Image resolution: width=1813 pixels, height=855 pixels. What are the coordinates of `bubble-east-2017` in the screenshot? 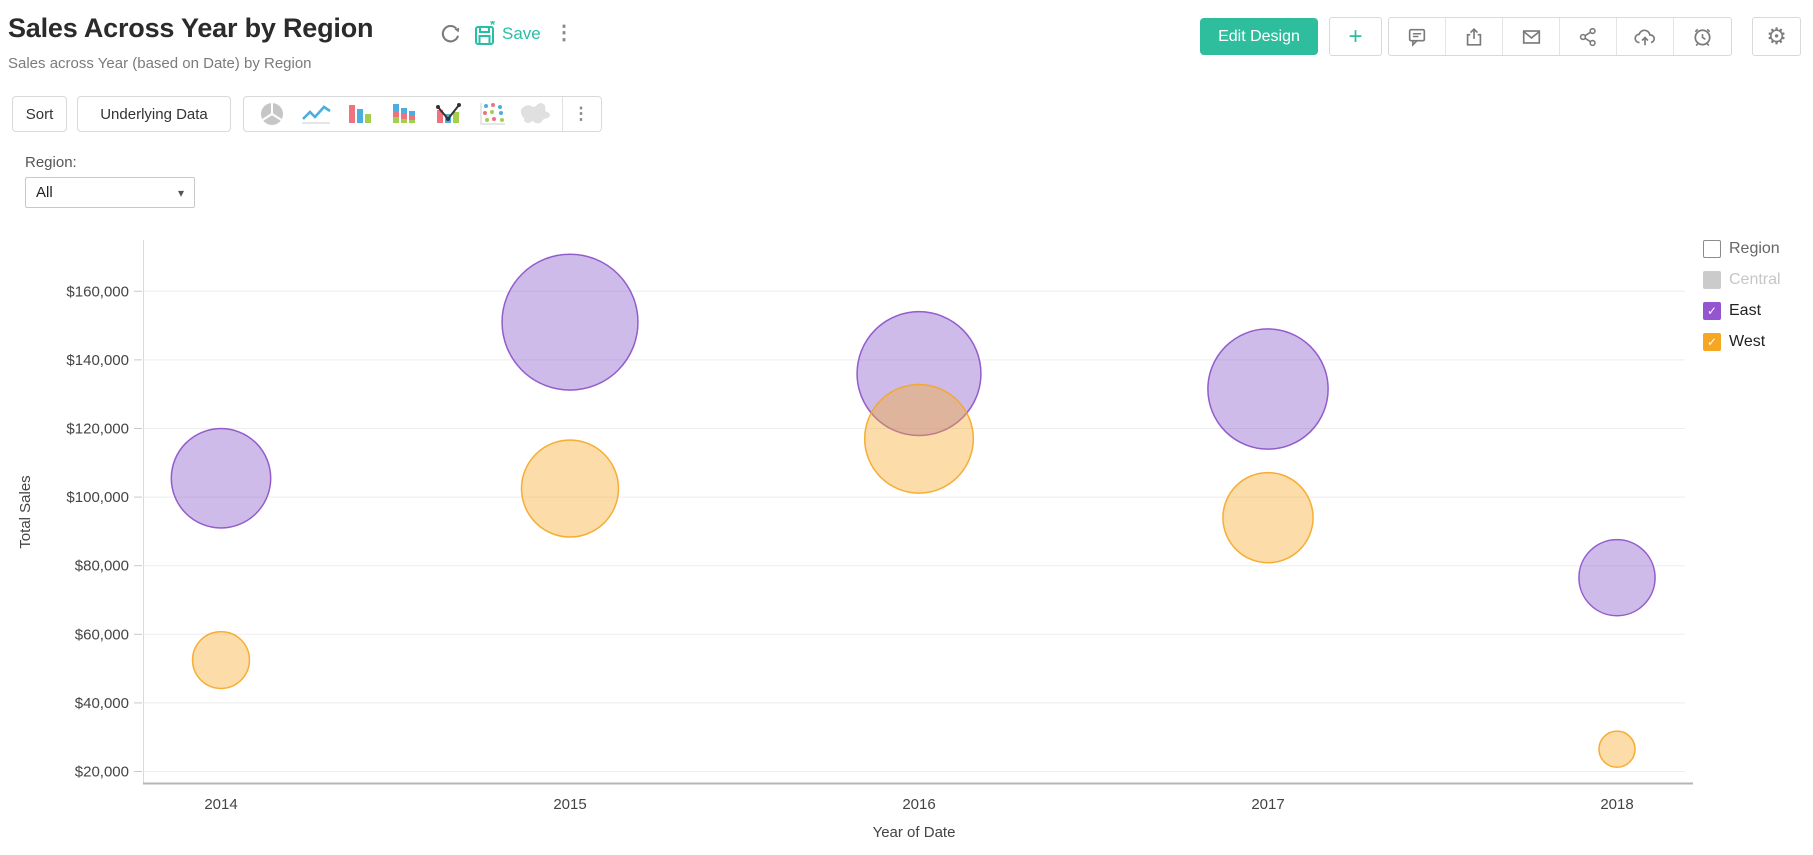 It's located at (1268, 389).